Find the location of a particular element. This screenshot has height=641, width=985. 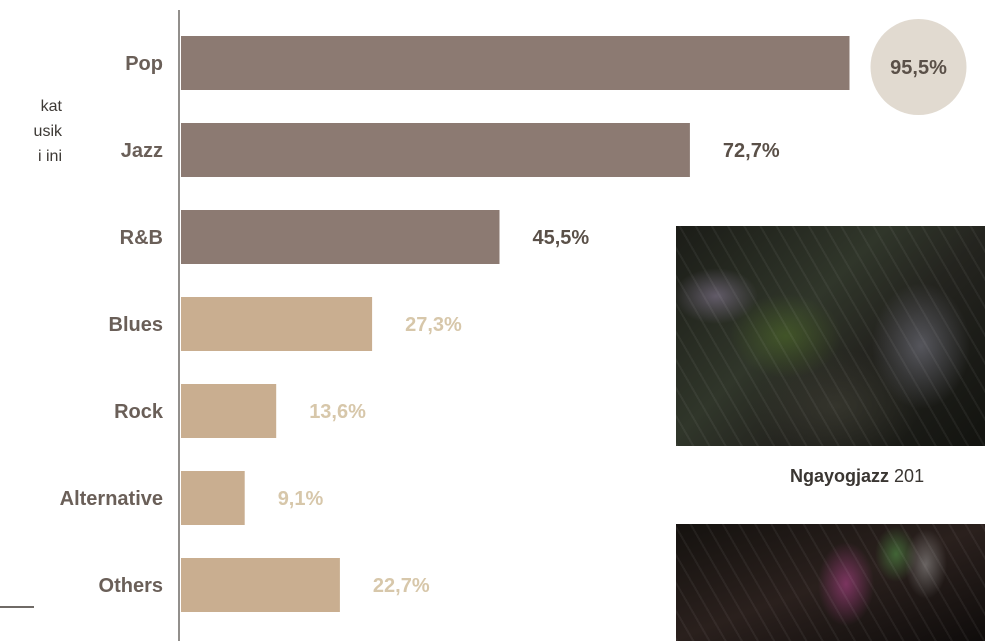

intro-text-fragment: kat usik i ini is located at coordinates (31, 131).